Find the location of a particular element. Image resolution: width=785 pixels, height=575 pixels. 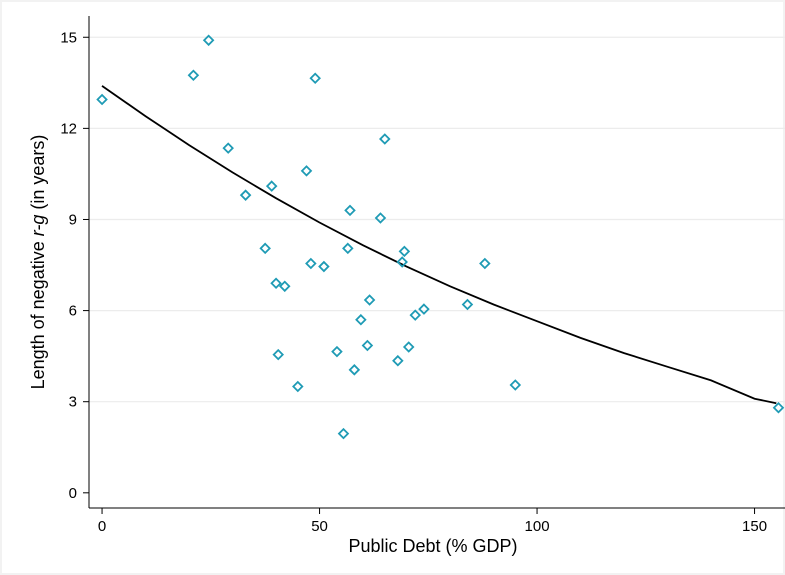

x-tick-label-0: 0 is located at coordinates (102, 526).